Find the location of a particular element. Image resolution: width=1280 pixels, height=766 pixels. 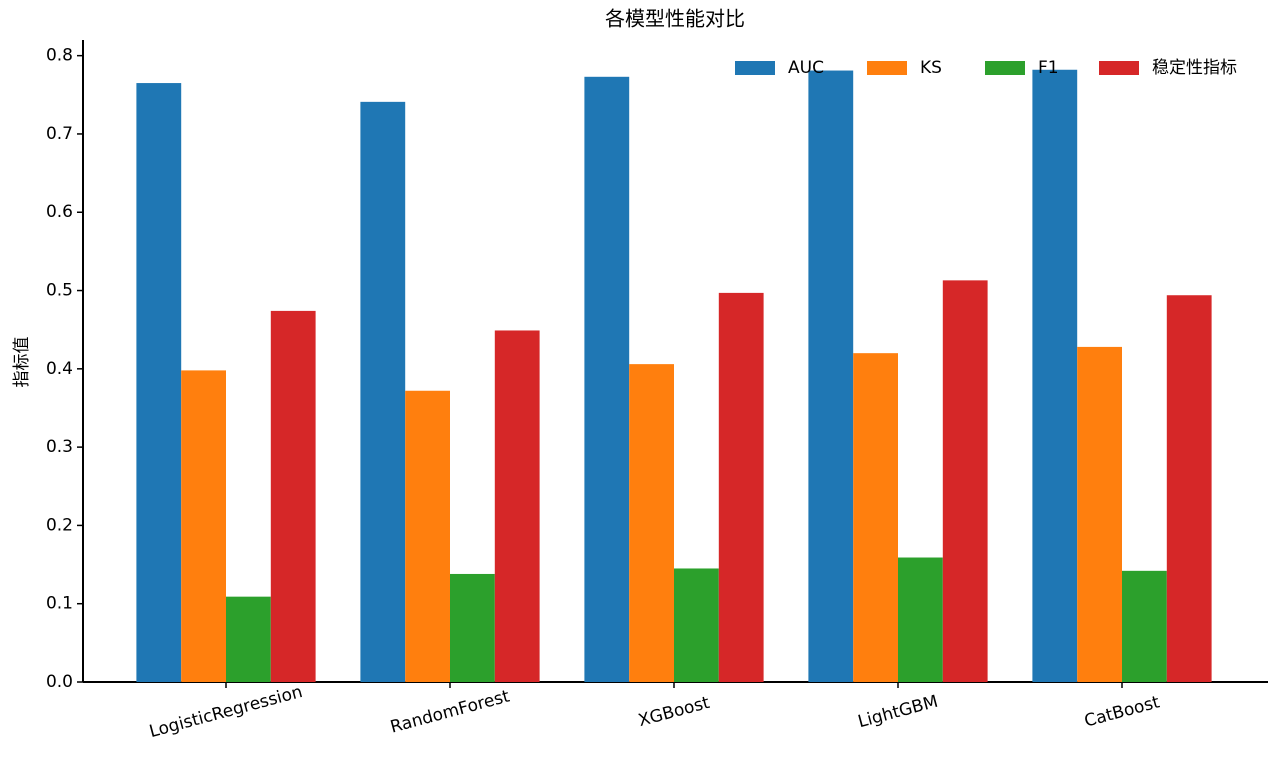

y-tick-label: 0.3 is located at coordinates (59, 447).